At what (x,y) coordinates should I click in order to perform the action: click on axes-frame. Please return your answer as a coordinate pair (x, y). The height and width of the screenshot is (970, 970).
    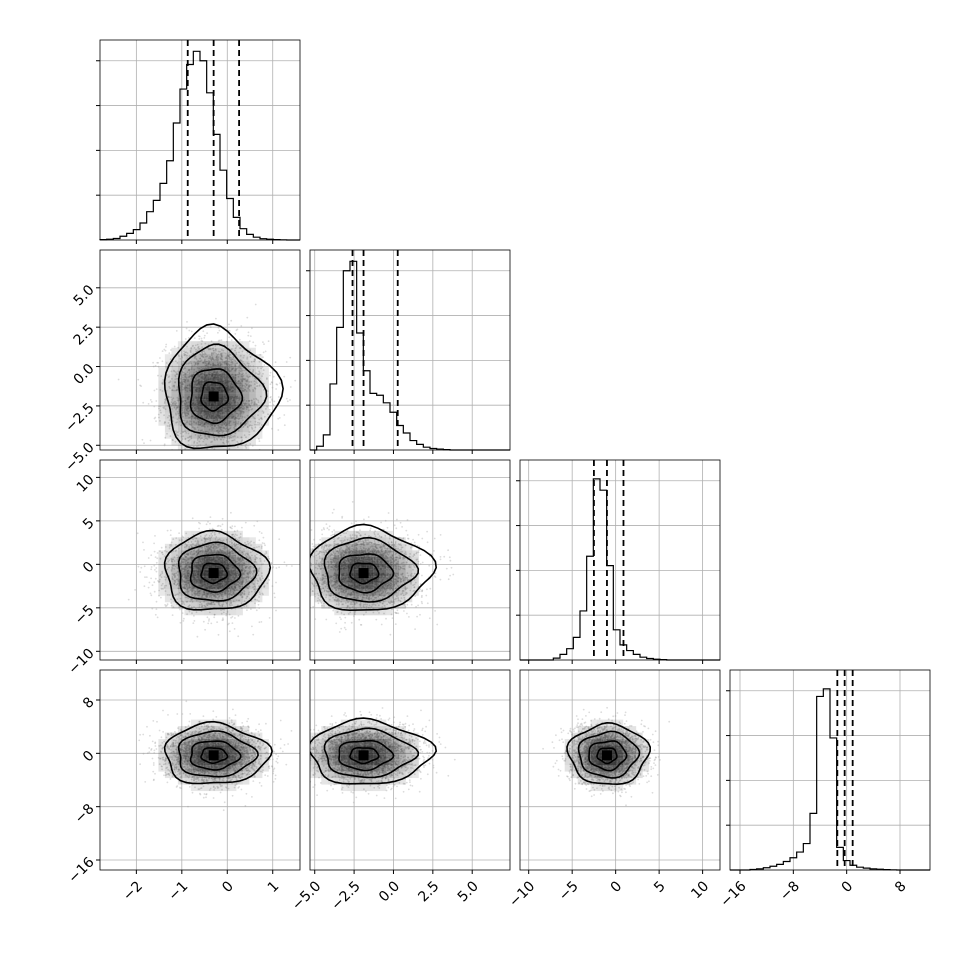
    Looking at the image, I should click on (620, 560).